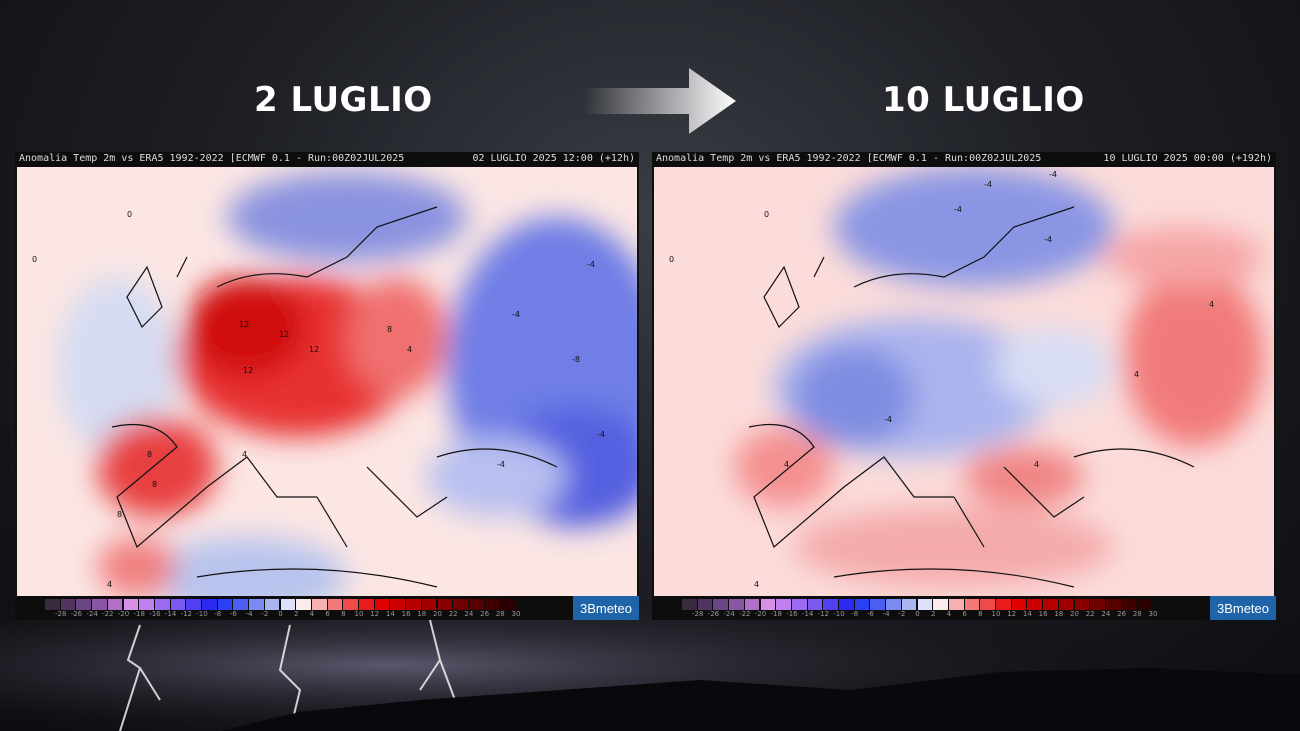 The height and width of the screenshot is (731, 1300). I want to click on date-title-right: 10 LUGLIO, so click(983, 100).